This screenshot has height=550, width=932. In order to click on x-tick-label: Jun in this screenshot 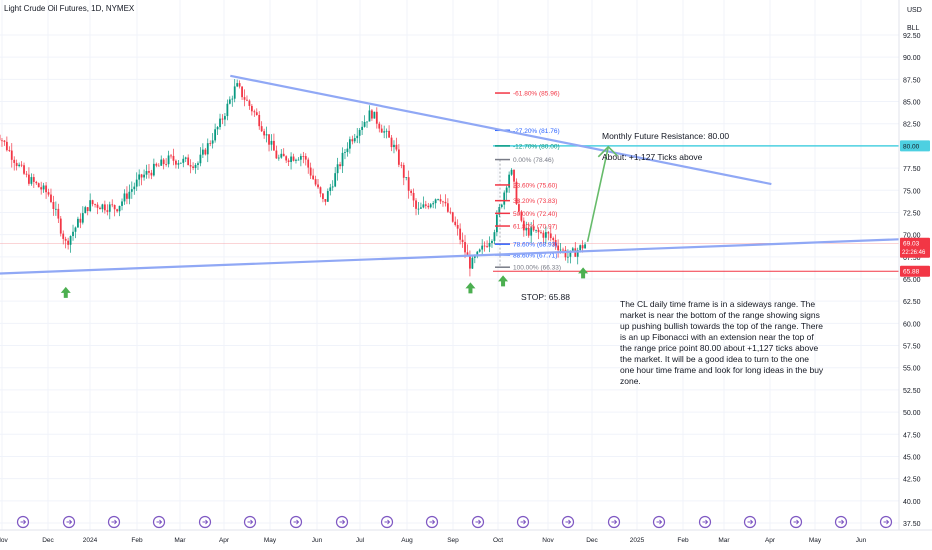, I will do `click(317, 540)`.